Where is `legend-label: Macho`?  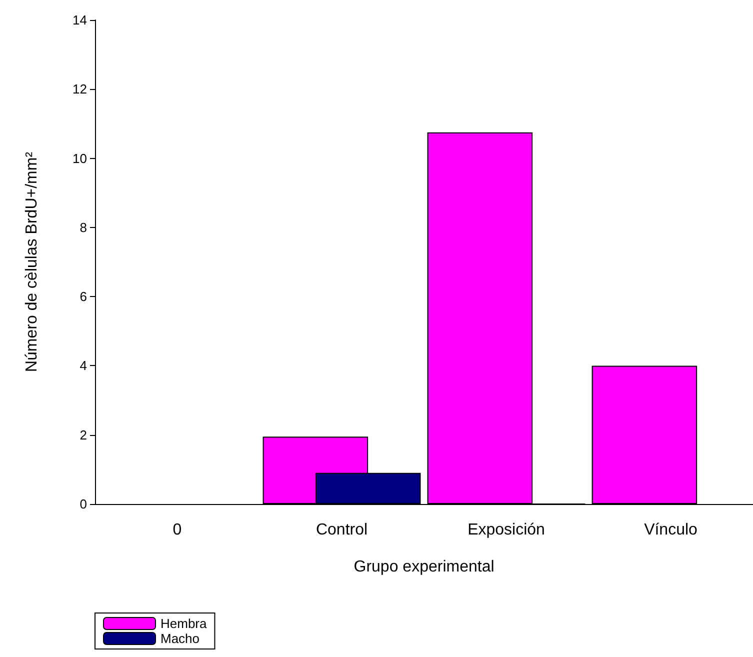
legend-label: Macho is located at coordinates (180, 638).